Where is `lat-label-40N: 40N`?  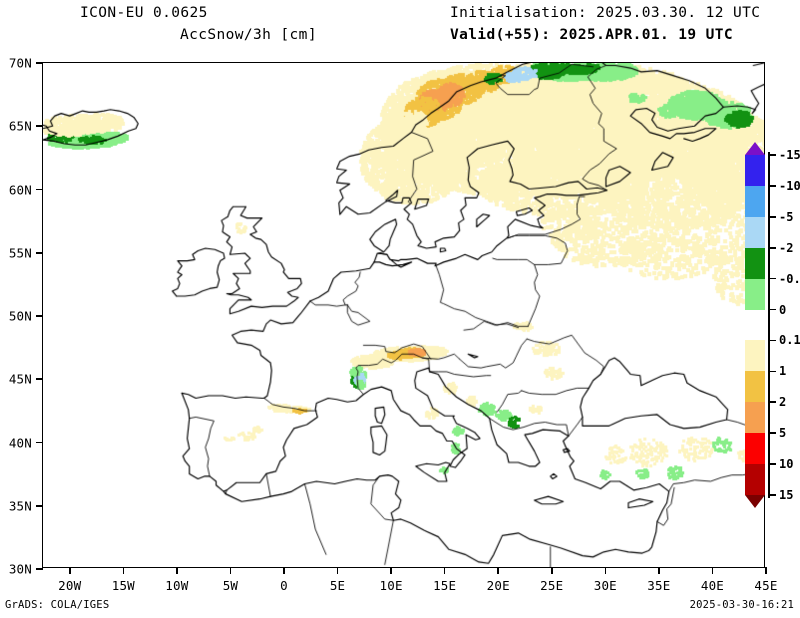 lat-label-40N: 40N is located at coordinates (20, 442).